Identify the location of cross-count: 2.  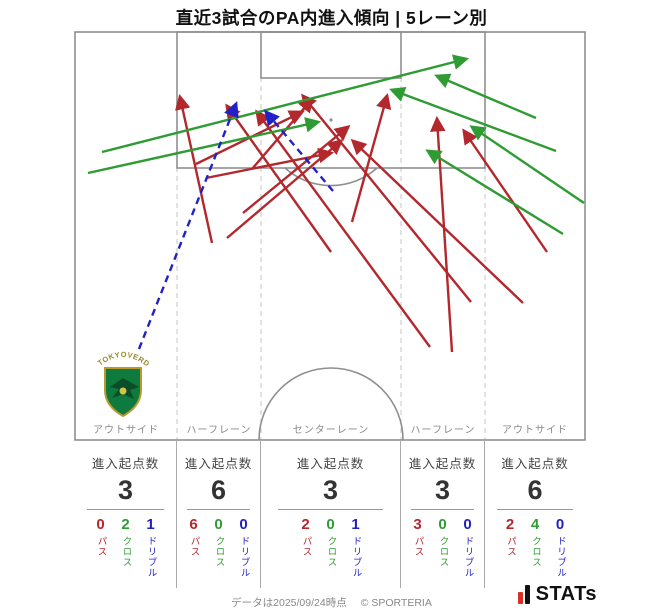
(125, 525).